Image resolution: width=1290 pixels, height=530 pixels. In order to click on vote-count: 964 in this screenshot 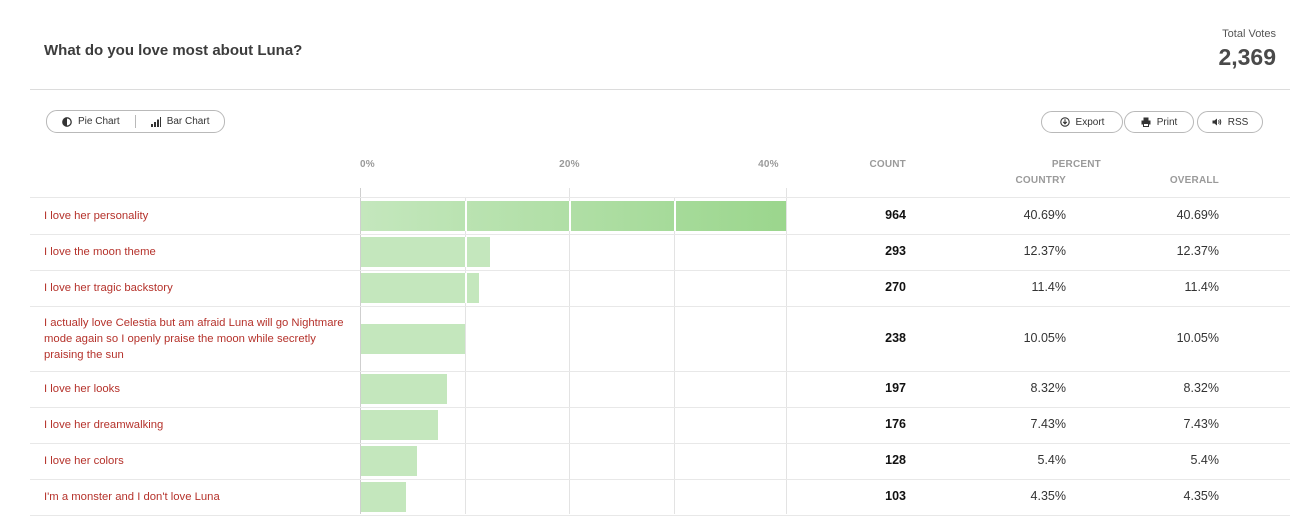, I will do `click(895, 215)`.